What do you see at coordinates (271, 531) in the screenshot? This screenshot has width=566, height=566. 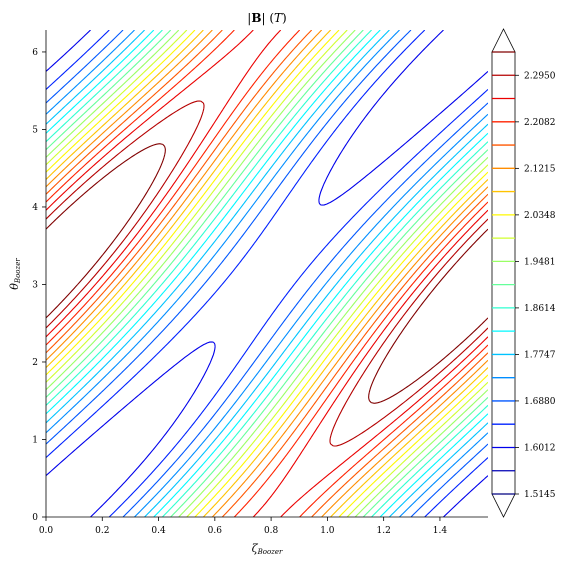 I see `x-tick-label: 0.8` at bounding box center [271, 531].